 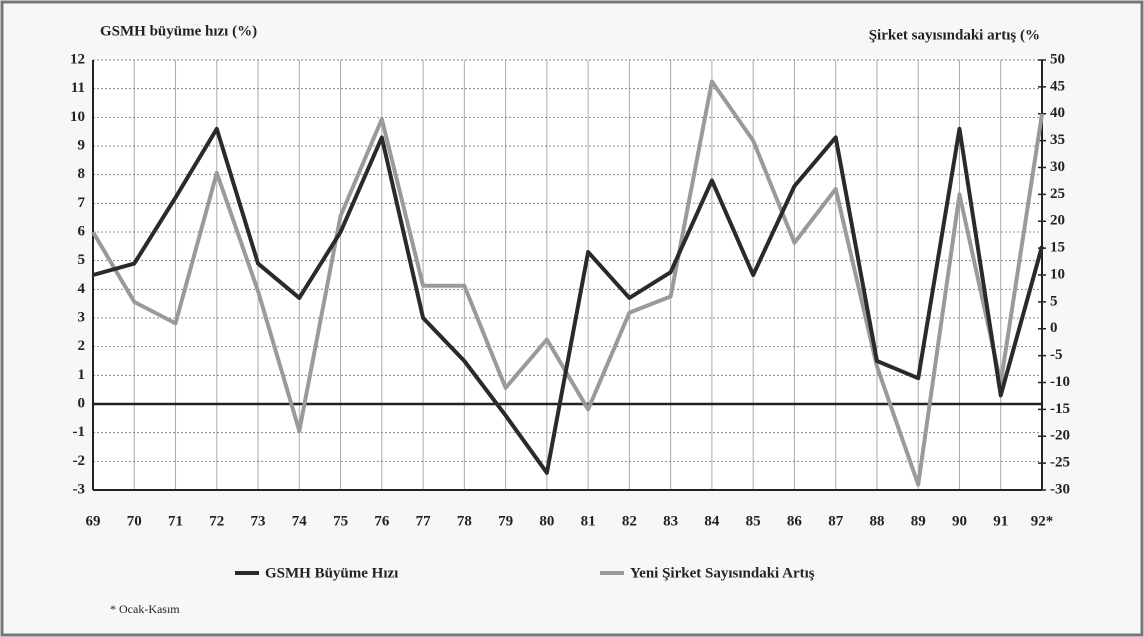 I want to click on y-tick-label: 4, so click(x=82, y=289).